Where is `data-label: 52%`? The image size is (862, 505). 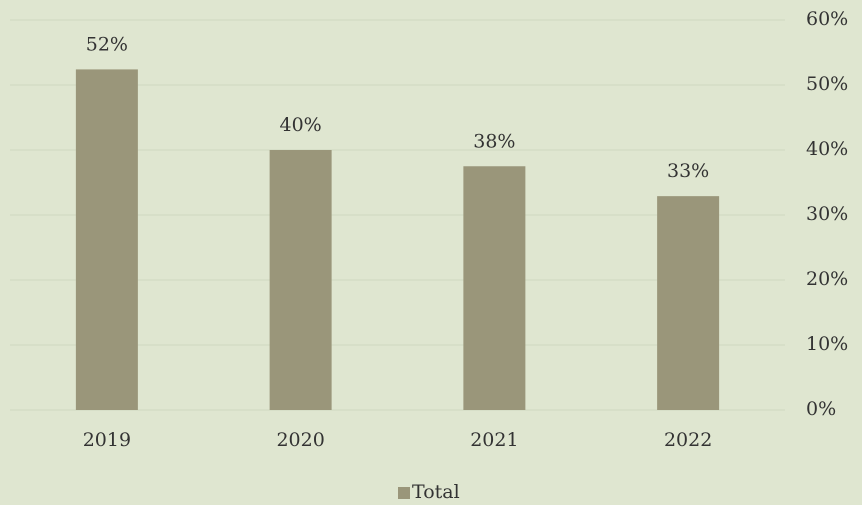
data-label: 52% is located at coordinates (107, 44).